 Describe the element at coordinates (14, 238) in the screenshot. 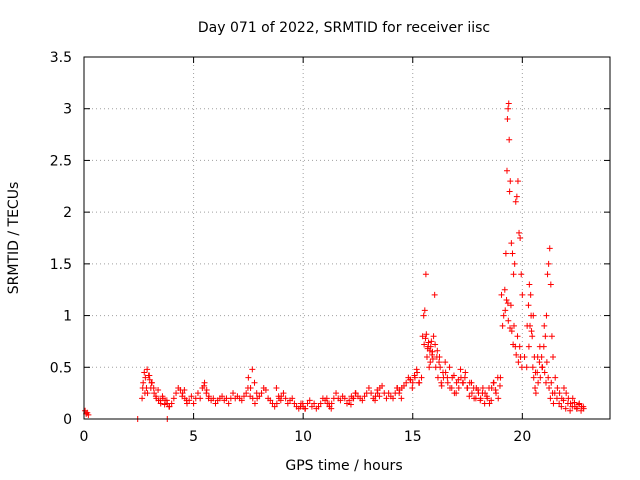

I see `y-axis-label: SRMTID / TECUs` at that location.